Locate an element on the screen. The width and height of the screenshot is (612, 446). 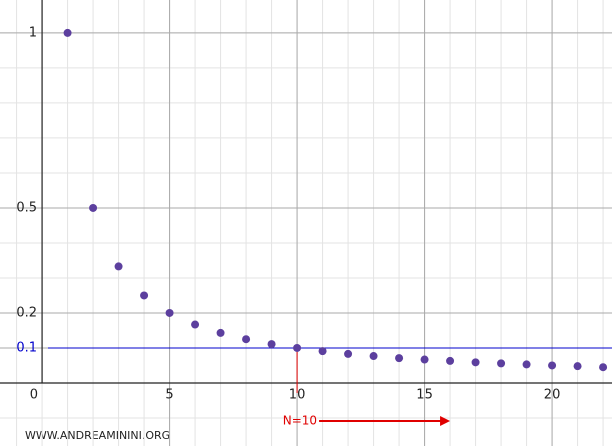
y-tick-label: 0.1 is located at coordinates (26, 347).